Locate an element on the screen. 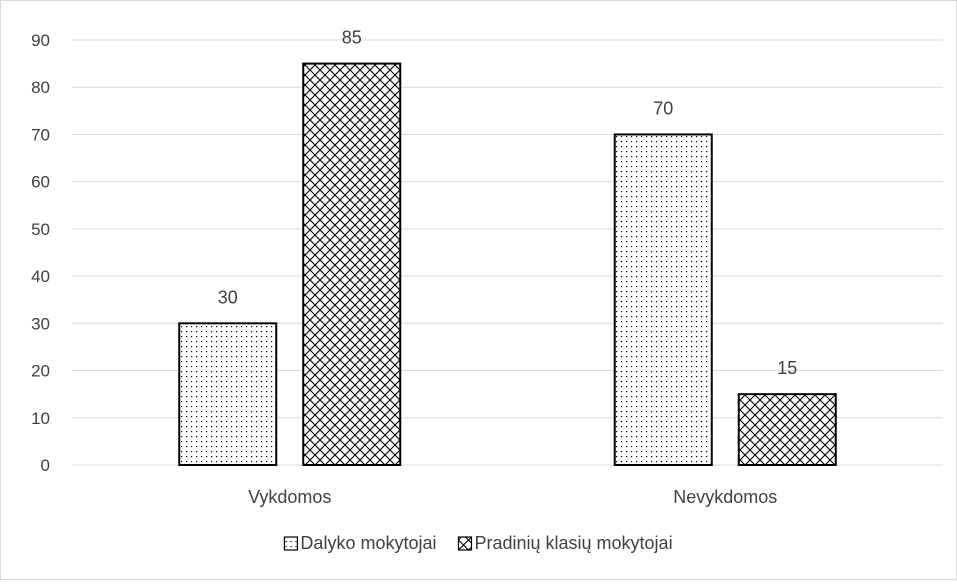  data-label-nevykdomos-series-2: 15 is located at coordinates (787, 368).